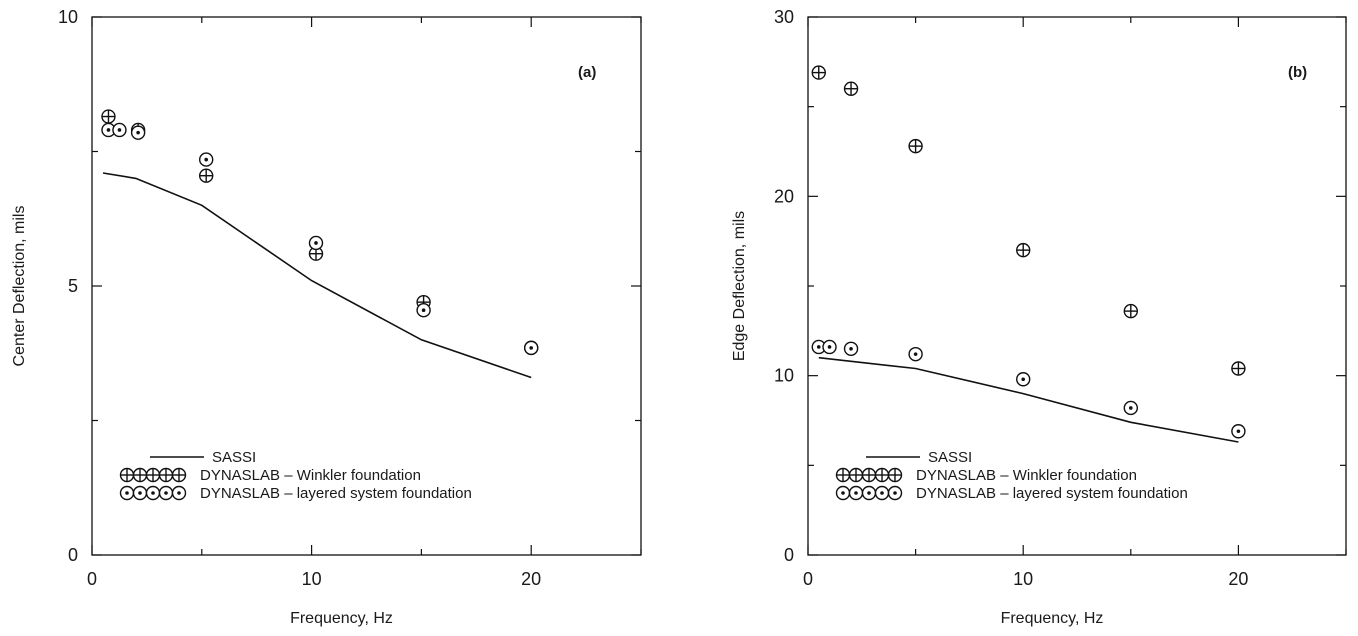 The image size is (1358, 636). I want to click on y-tick-label: 20, so click(784, 196).